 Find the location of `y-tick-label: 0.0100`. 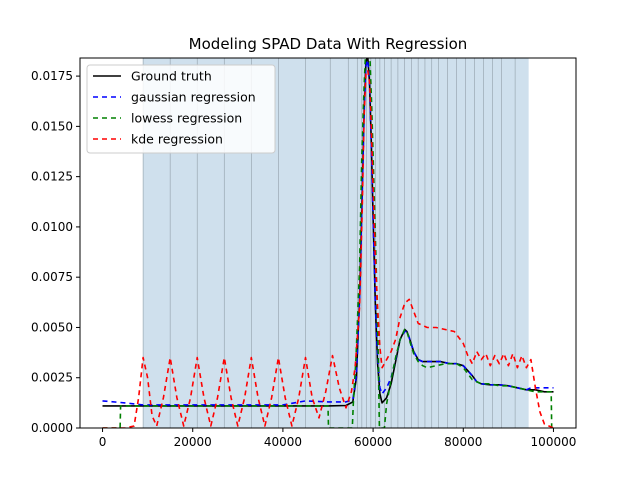

y-tick-label: 0.0100 is located at coordinates (52, 227).